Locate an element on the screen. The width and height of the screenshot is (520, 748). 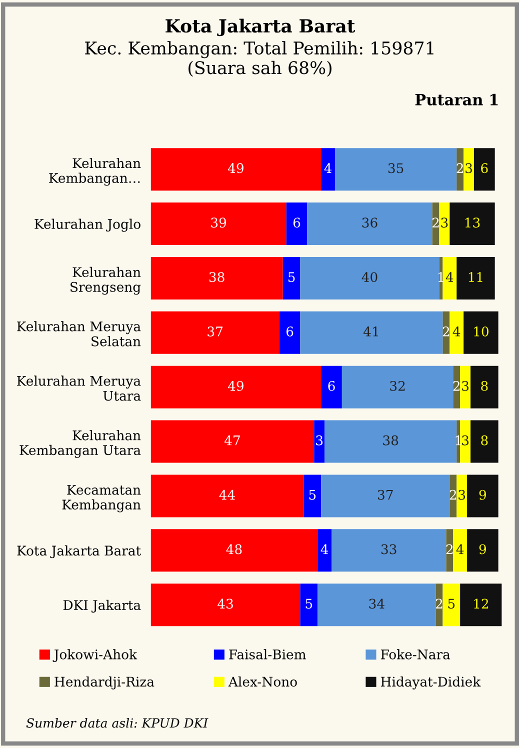
text: Putaran 1 is located at coordinates (456, 100).